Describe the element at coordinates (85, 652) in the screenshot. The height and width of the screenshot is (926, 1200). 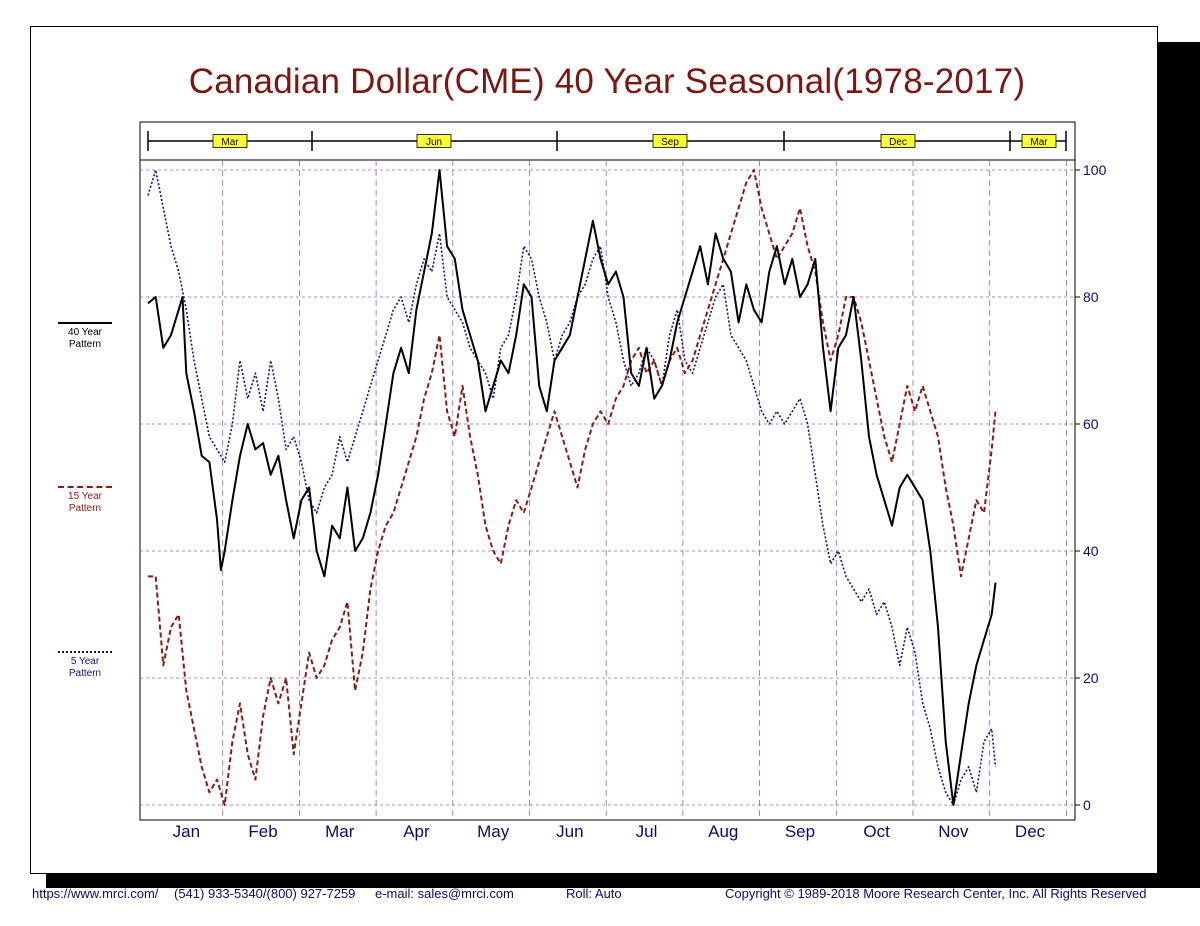
I see `legend-line-5-year` at that location.